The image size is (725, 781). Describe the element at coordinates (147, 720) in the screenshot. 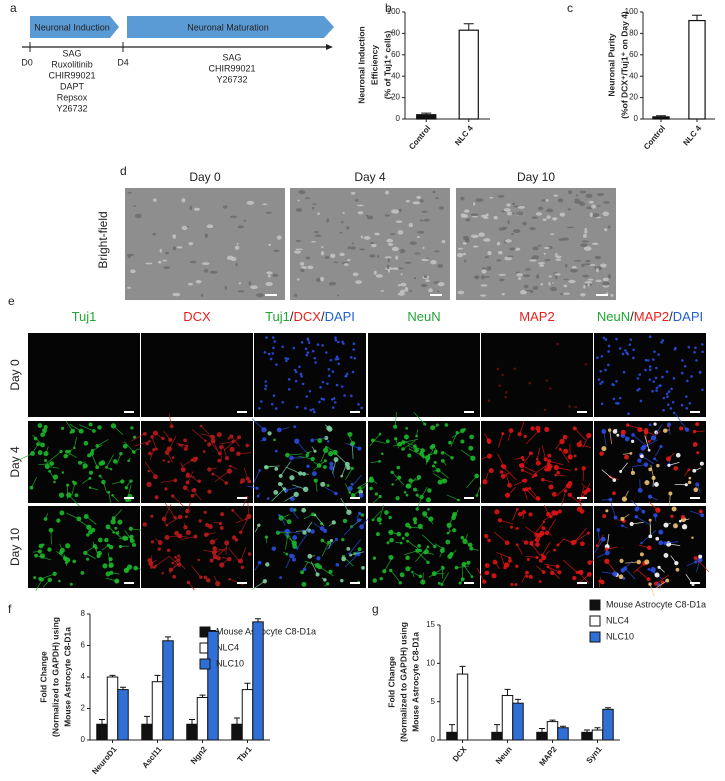

I see `error-bar` at that location.